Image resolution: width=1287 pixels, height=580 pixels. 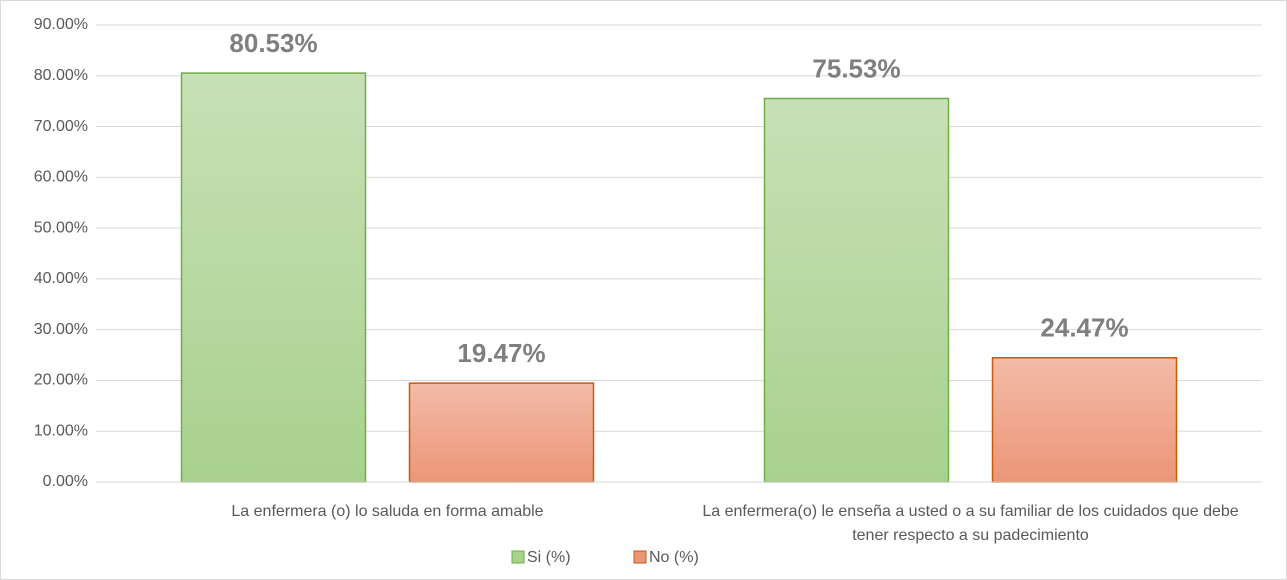 I want to click on y-tick-label: 70.00%, so click(x=61, y=126).